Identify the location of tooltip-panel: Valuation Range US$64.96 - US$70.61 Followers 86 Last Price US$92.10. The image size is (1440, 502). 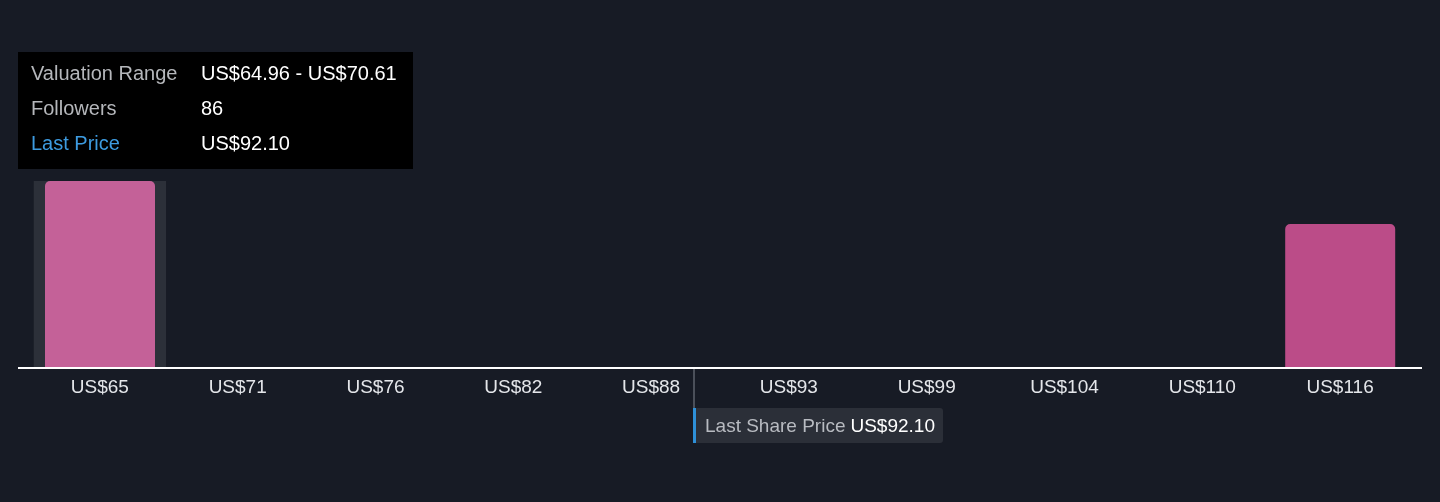
(215, 110).